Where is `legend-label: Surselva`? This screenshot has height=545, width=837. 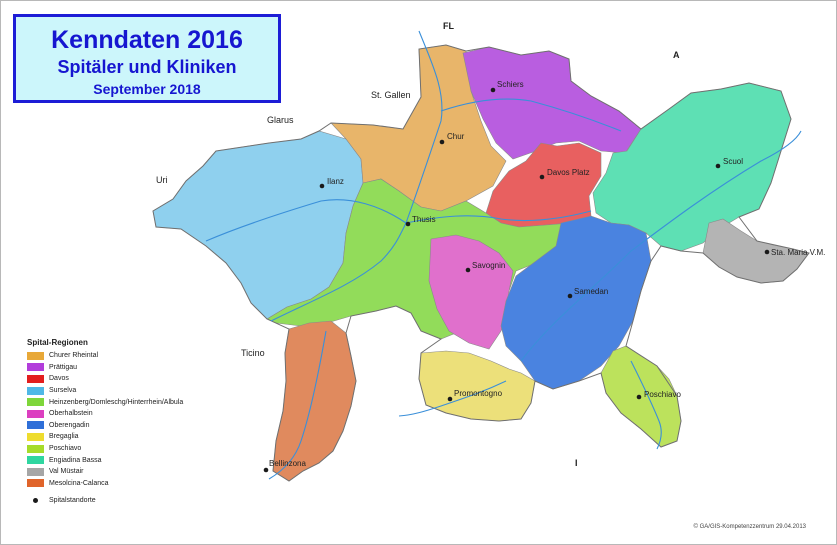 legend-label: Surselva is located at coordinates (63, 391).